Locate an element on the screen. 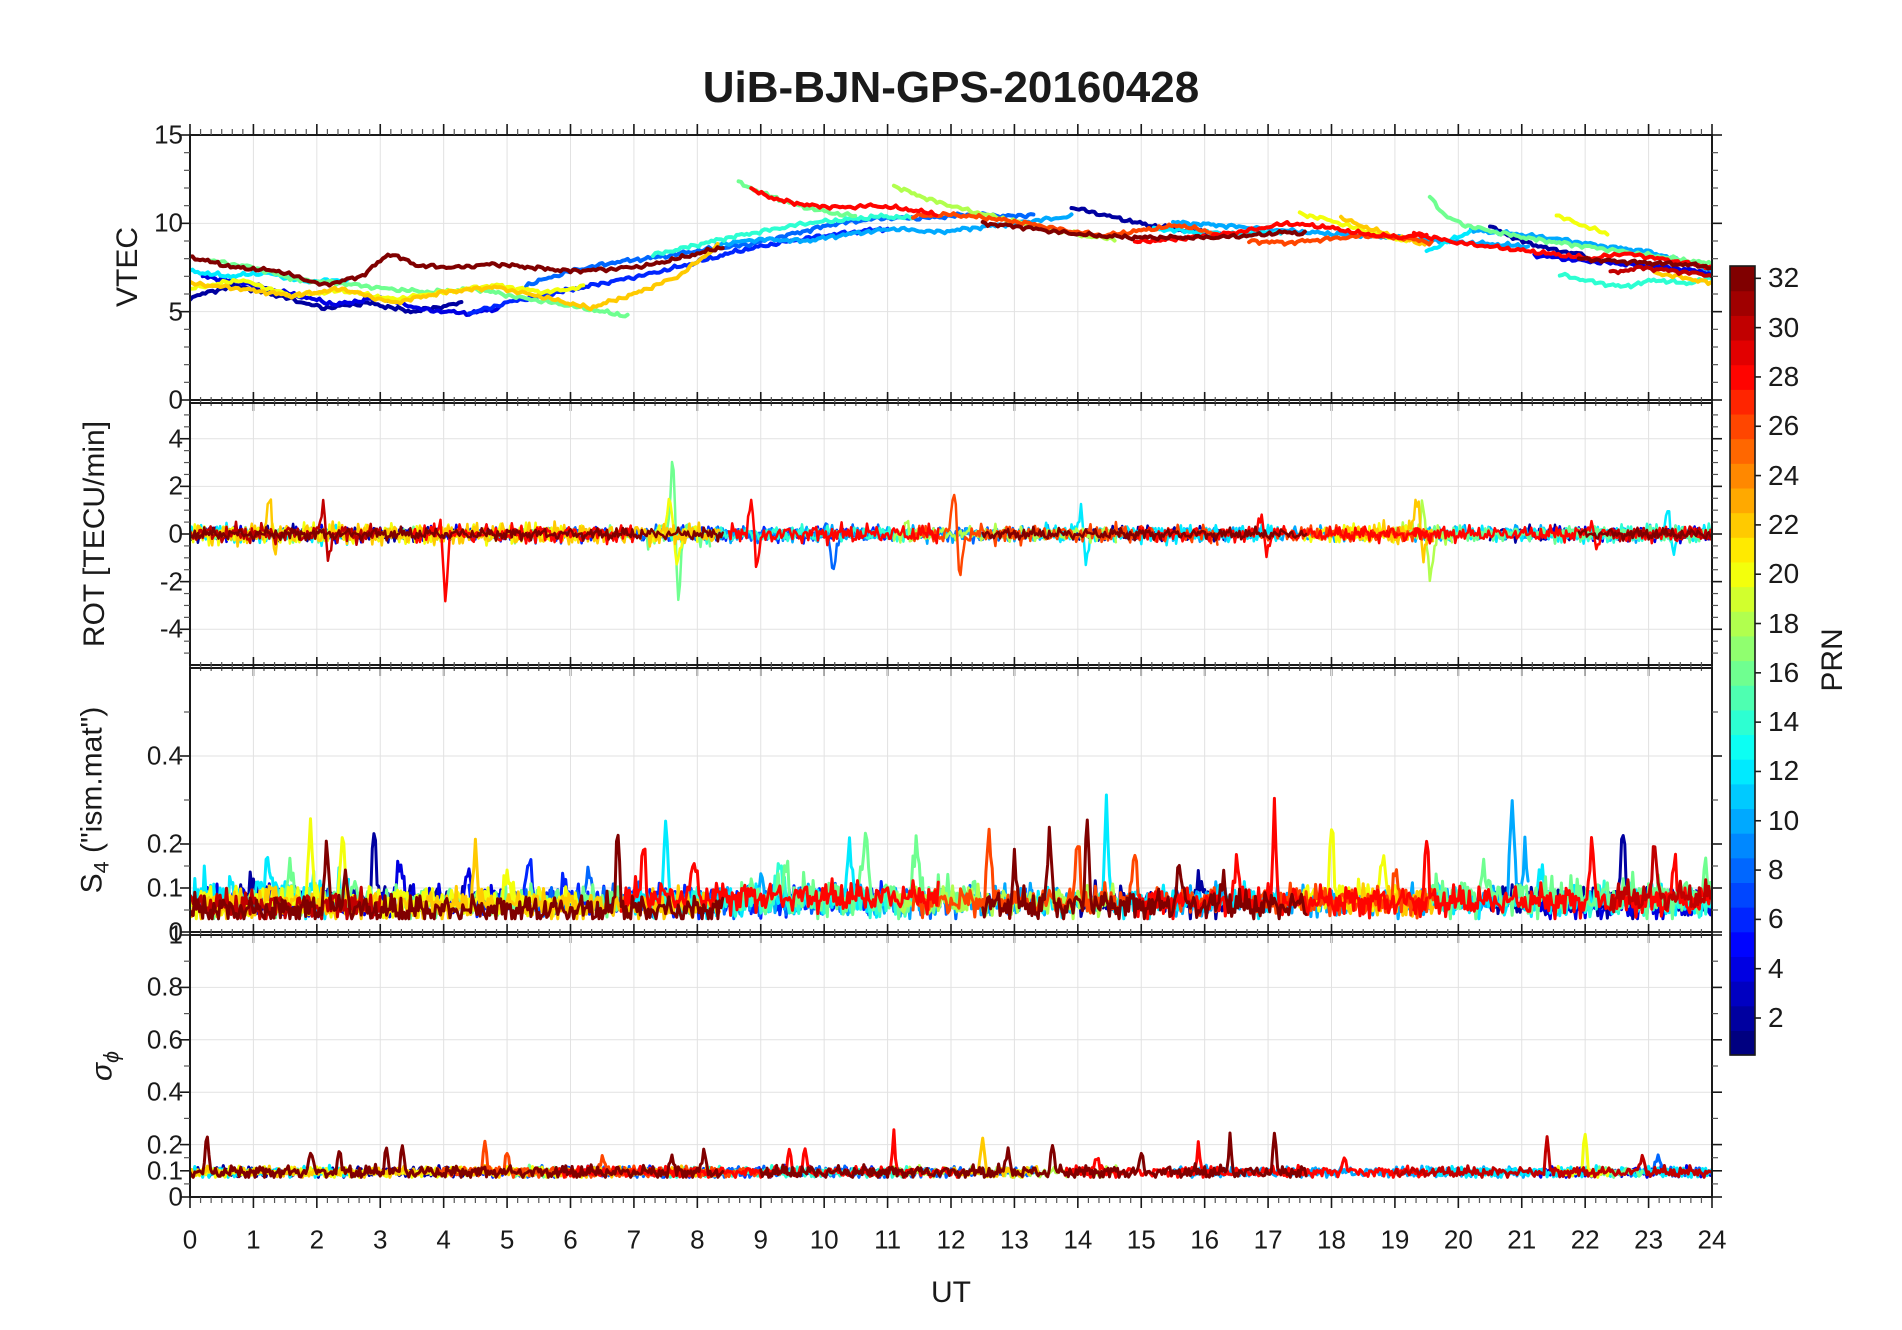  colorbar-tick-label: 20 is located at coordinates (1784, 574).